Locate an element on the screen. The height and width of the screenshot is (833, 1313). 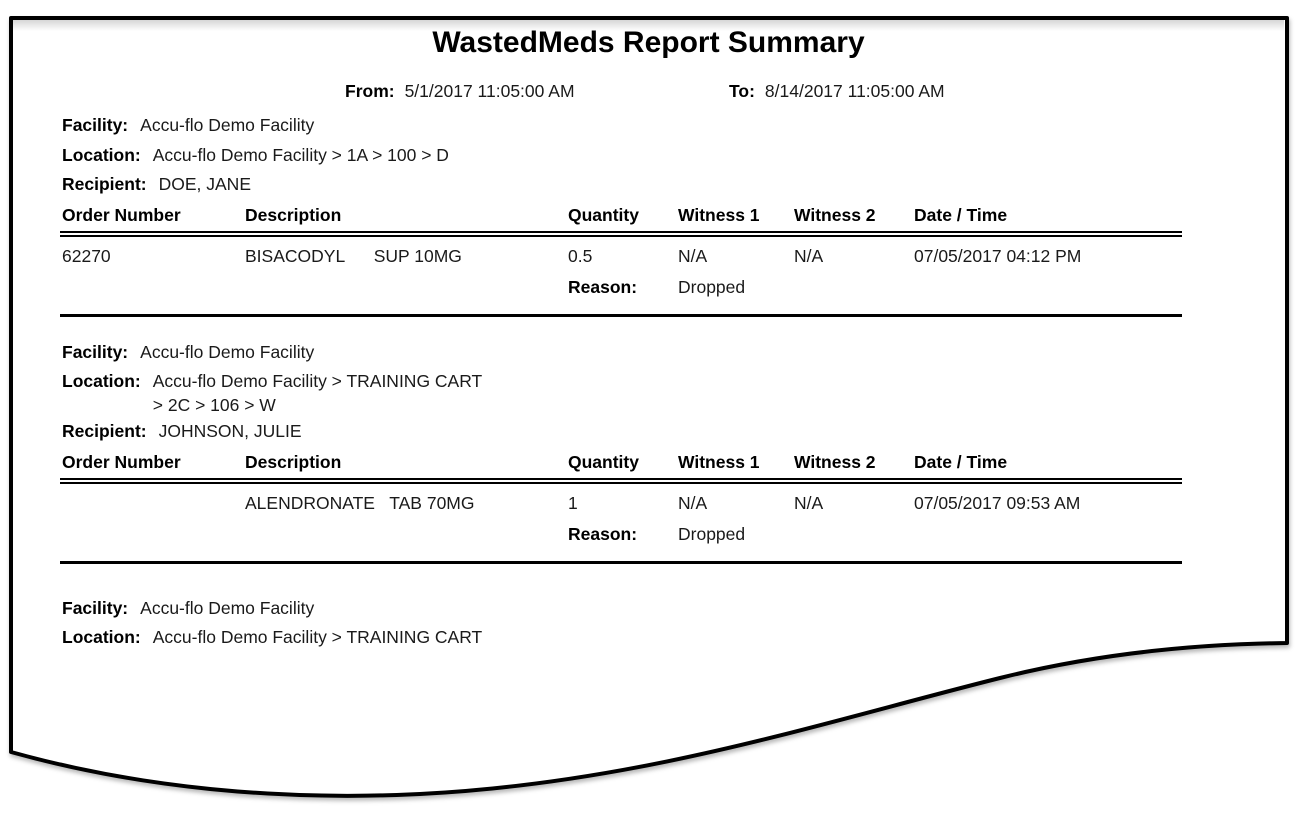
recipient-value: DOE, JANE is located at coordinates (204, 184).